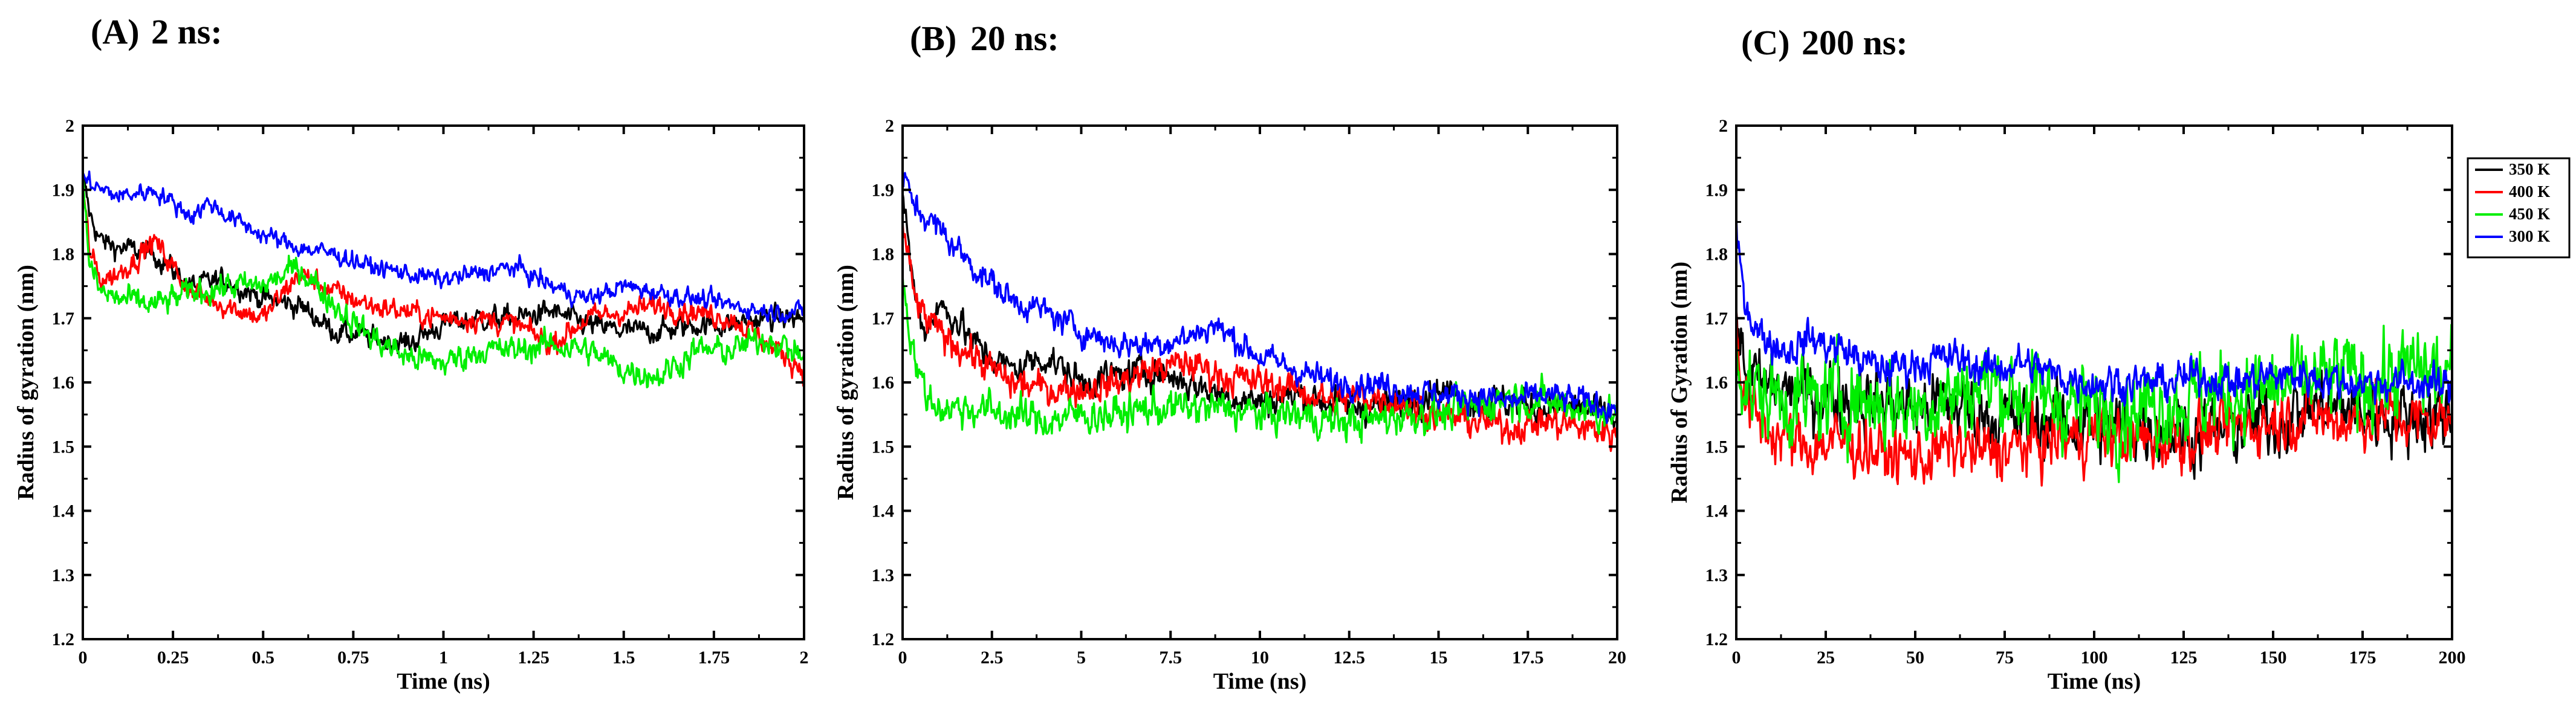 Image resolution: width=2576 pixels, height=702 pixels. I want to click on legend-entry: 400 K, so click(2530, 191).